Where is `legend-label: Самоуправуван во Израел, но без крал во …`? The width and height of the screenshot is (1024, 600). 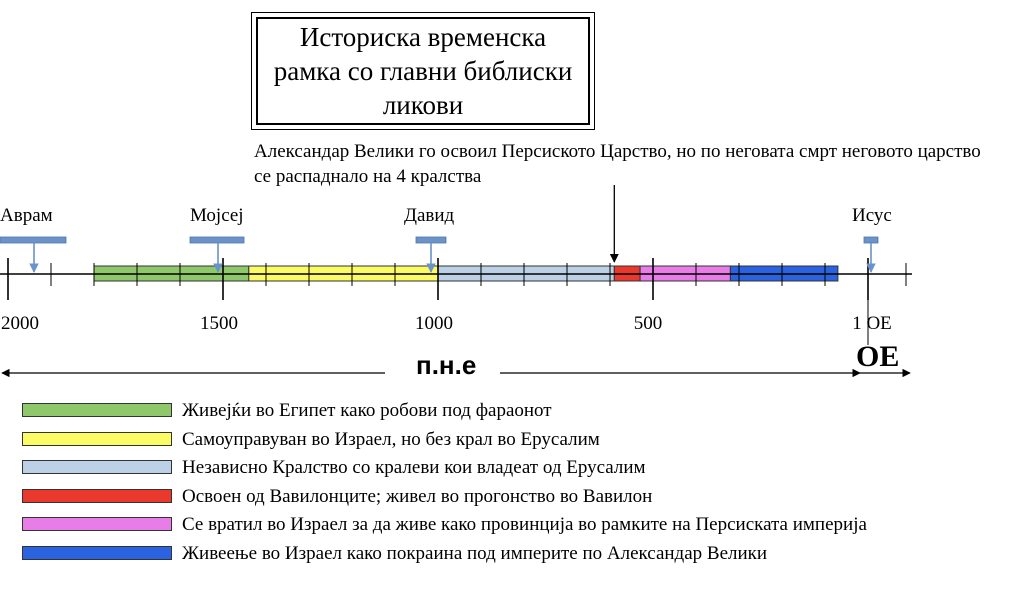
legend-label: Самоуправуван во Израел, но без крал во … is located at coordinates (391, 439).